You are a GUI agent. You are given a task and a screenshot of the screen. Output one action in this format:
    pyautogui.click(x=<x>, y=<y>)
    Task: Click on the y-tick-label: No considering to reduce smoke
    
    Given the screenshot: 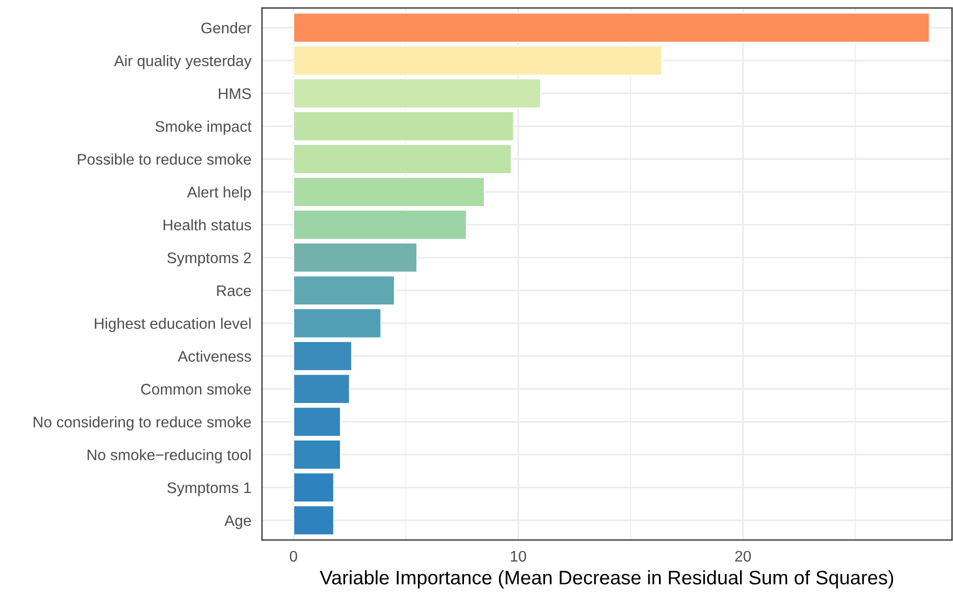 What is the action you would take?
    pyautogui.click(x=142, y=423)
    